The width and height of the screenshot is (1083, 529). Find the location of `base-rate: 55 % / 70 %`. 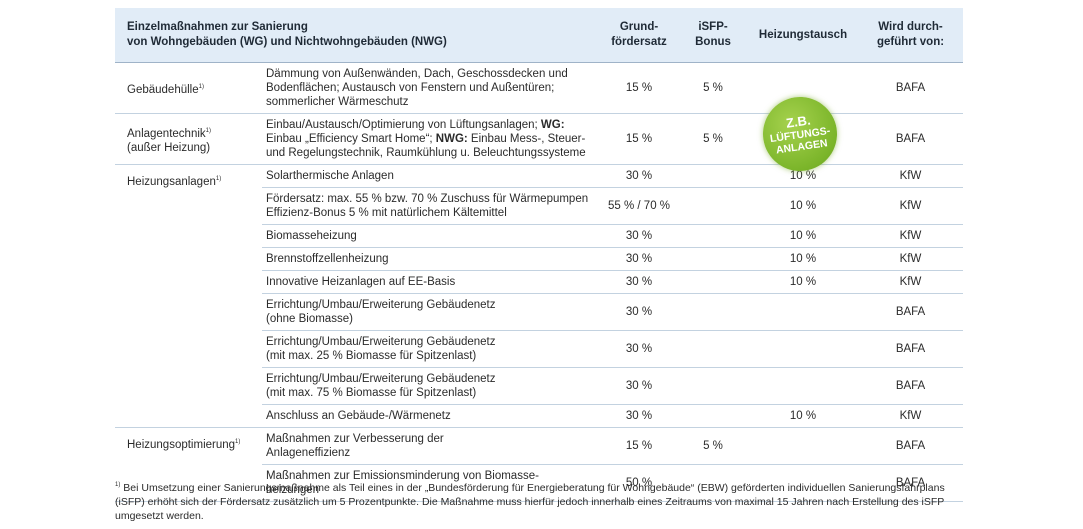

base-rate: 55 % / 70 % is located at coordinates (639, 206).